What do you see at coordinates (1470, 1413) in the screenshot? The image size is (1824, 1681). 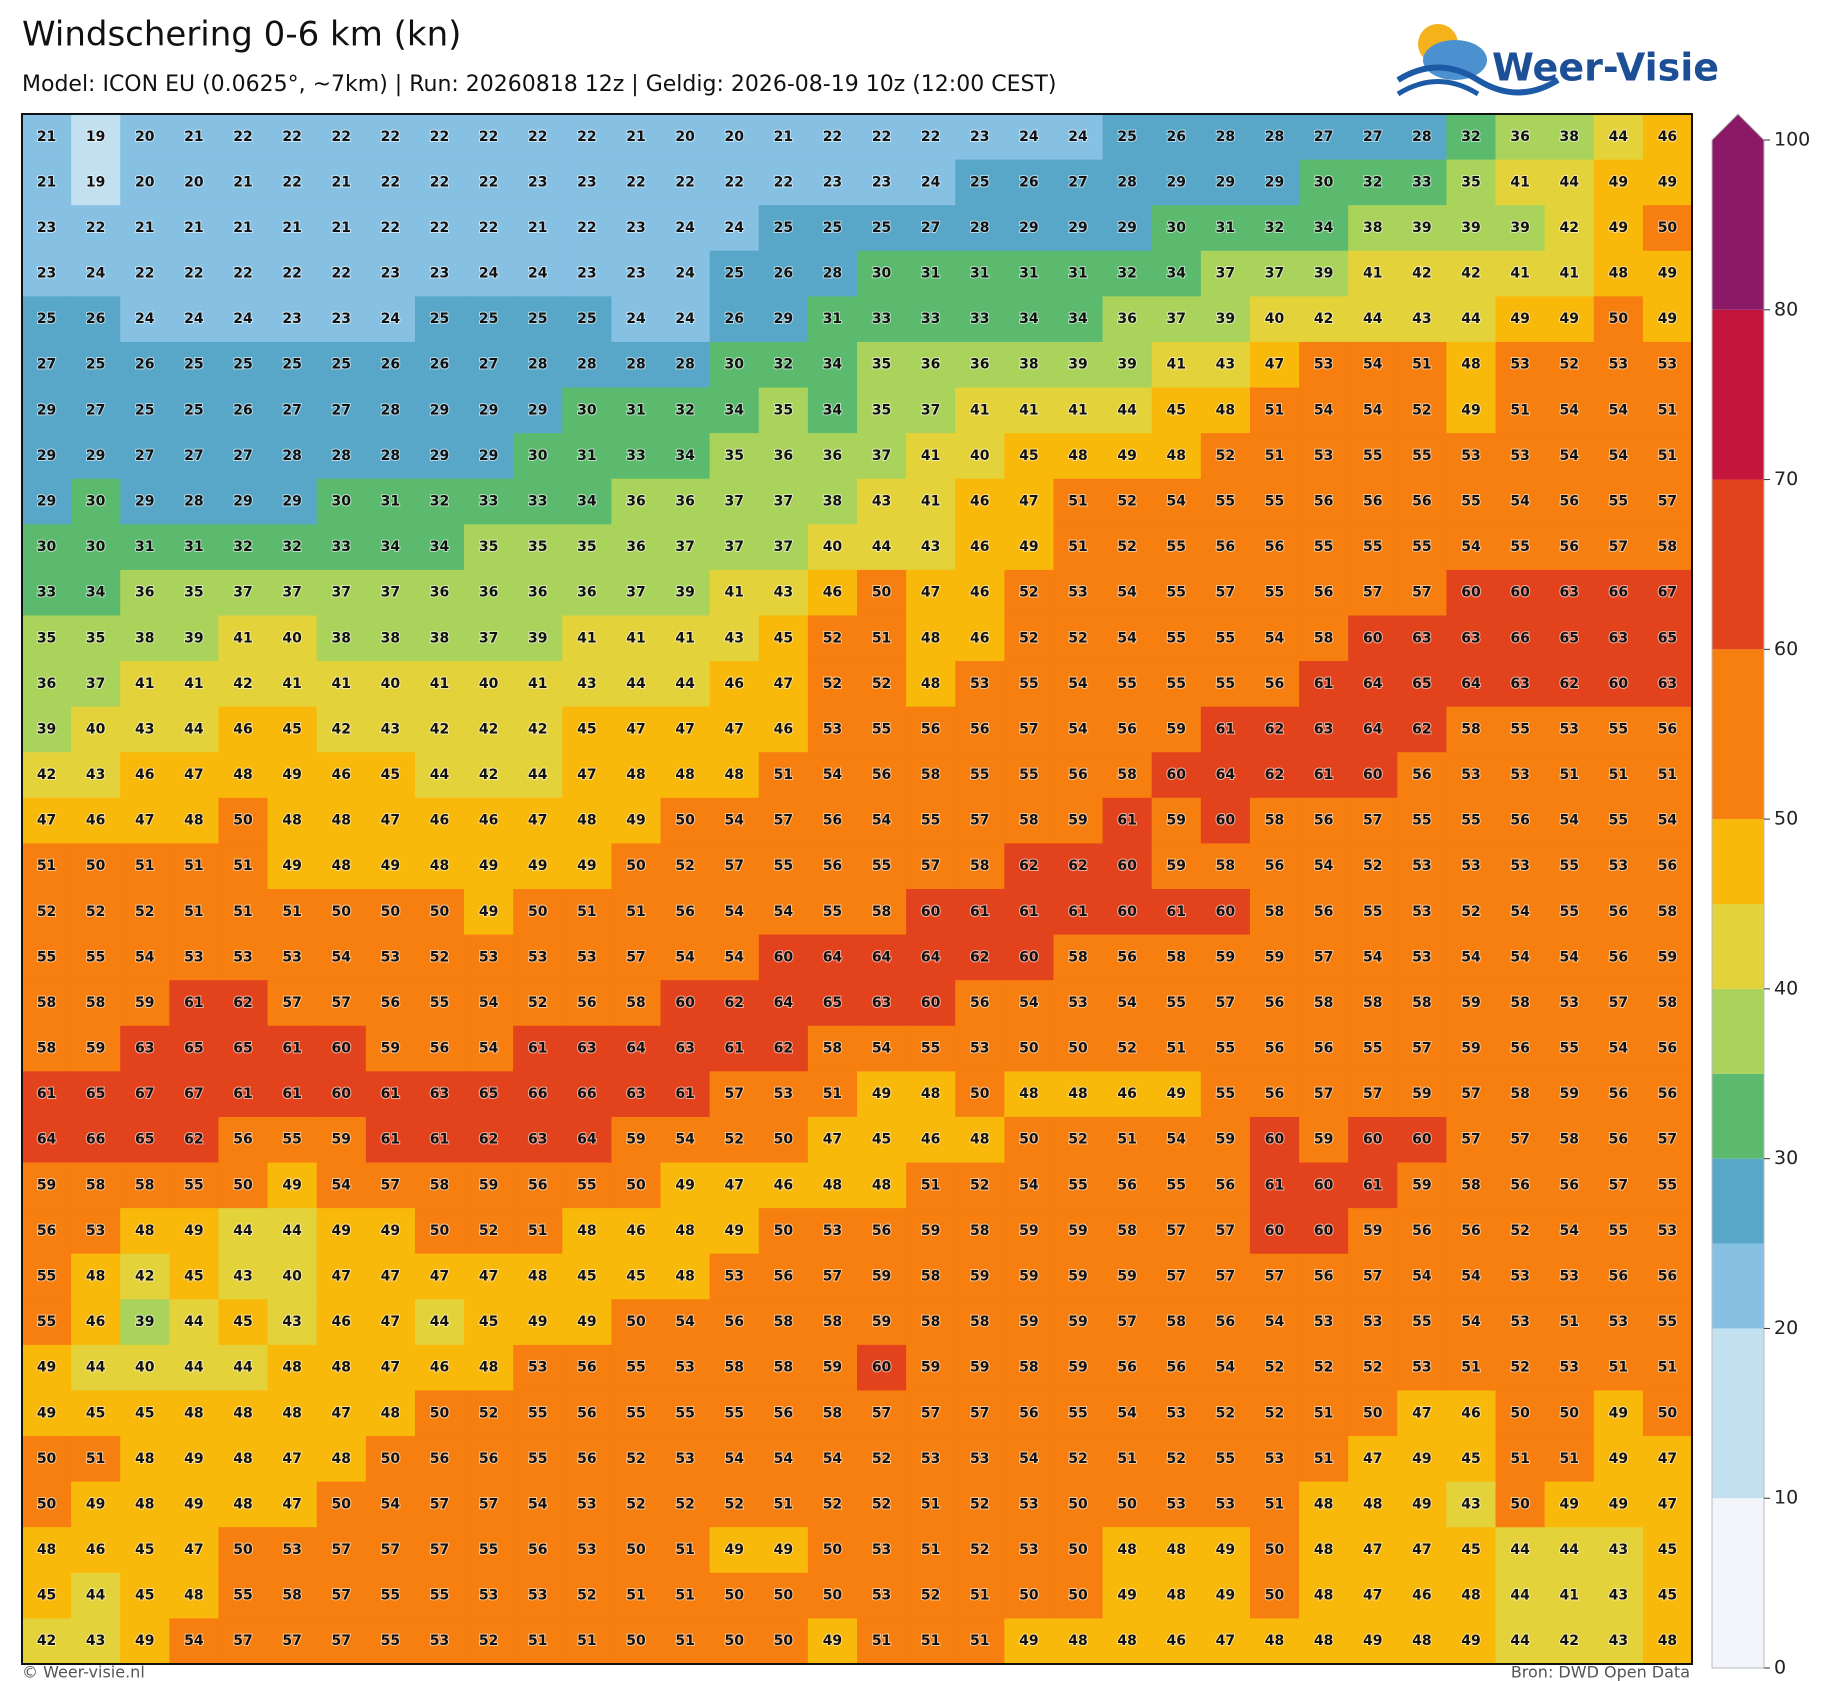 I see `cell-label: 46` at bounding box center [1470, 1413].